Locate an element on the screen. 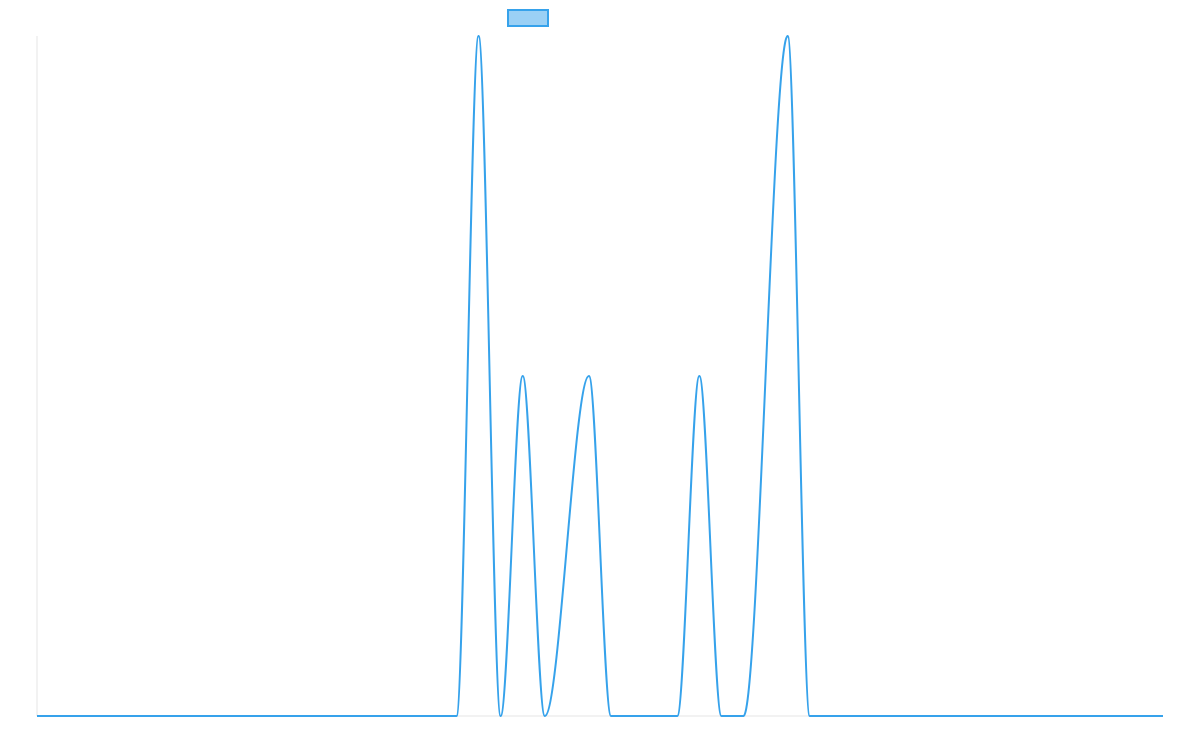  legend-swatch is located at coordinates (528, 18).